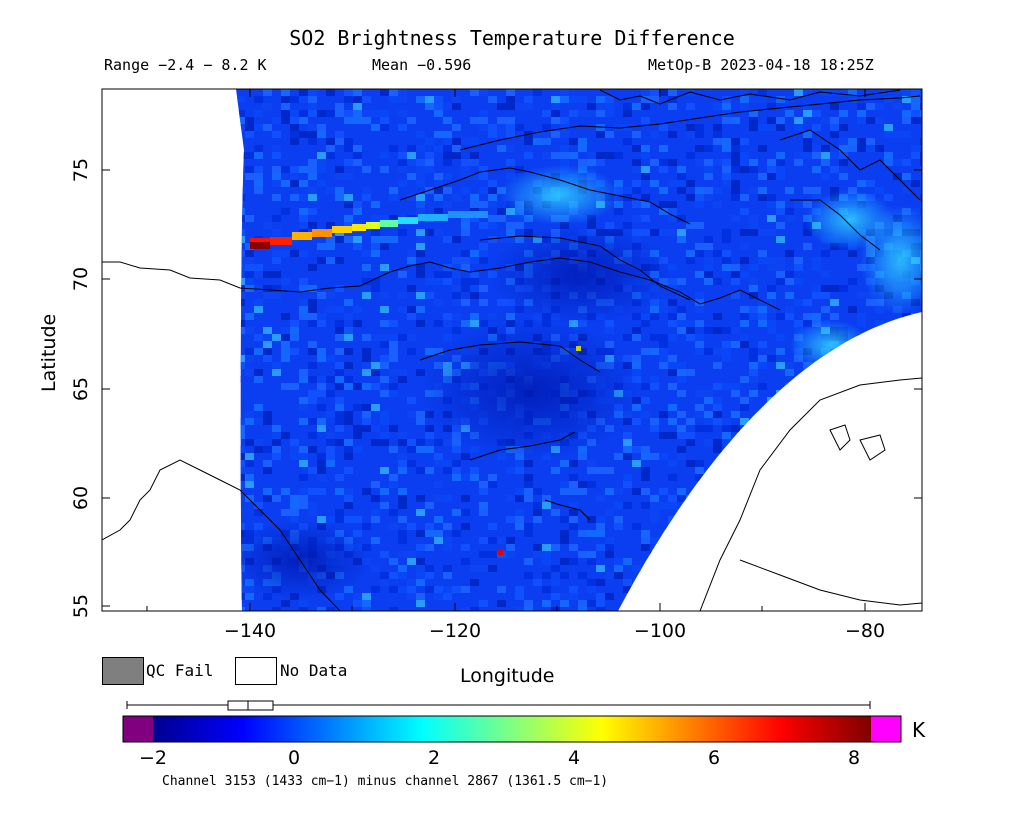 This screenshot has width=1024, height=813. What do you see at coordinates (256, 671) in the screenshot?
I see `no-data-swatch` at bounding box center [256, 671].